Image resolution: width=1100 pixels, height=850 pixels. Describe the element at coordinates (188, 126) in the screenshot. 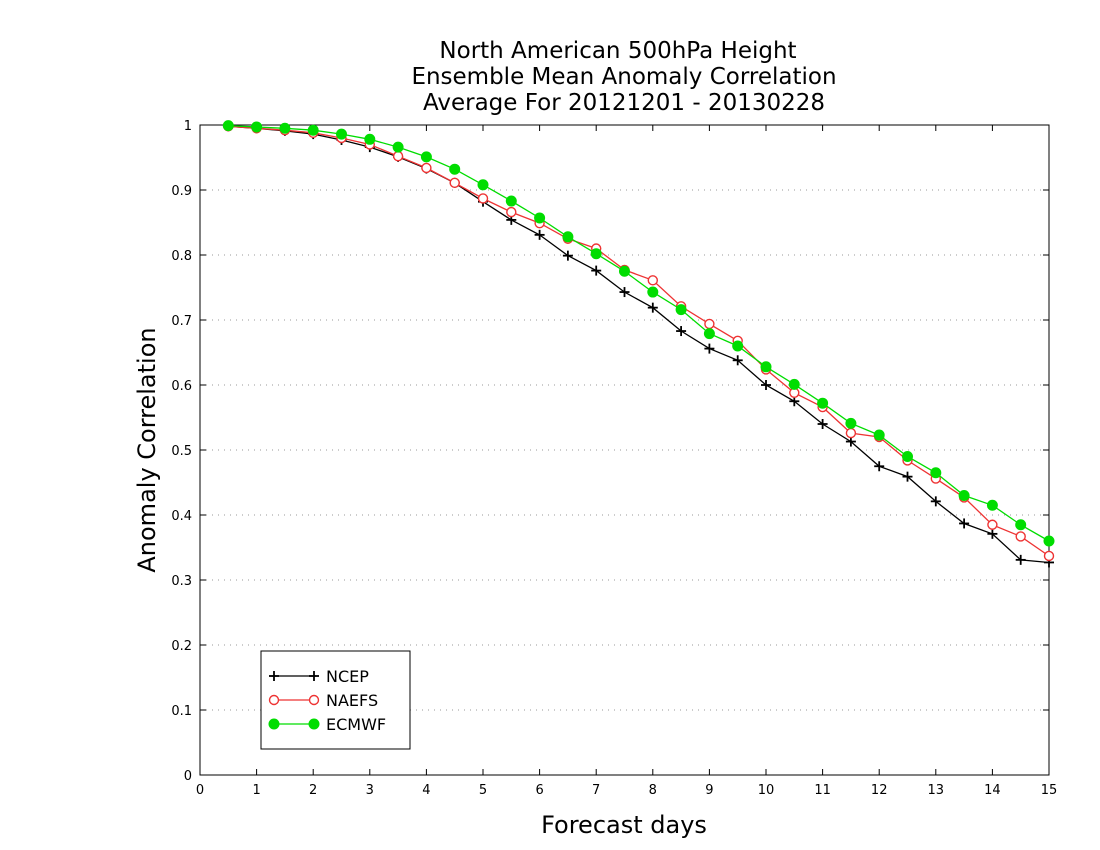

I see `y-tick-label: 1` at that location.